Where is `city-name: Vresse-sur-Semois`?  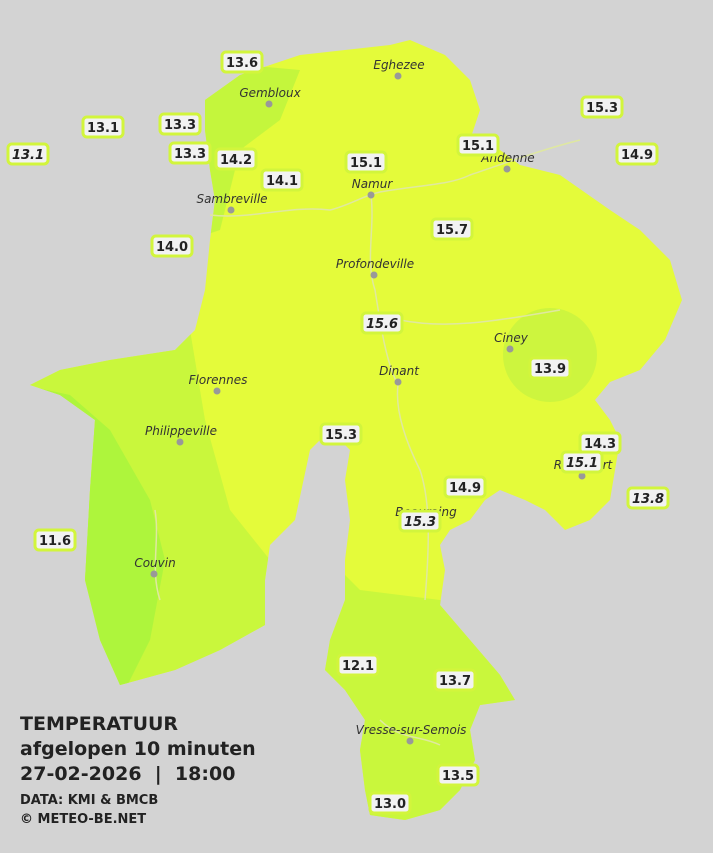
city-name: Vresse-sur-Semois is located at coordinates (411, 730).